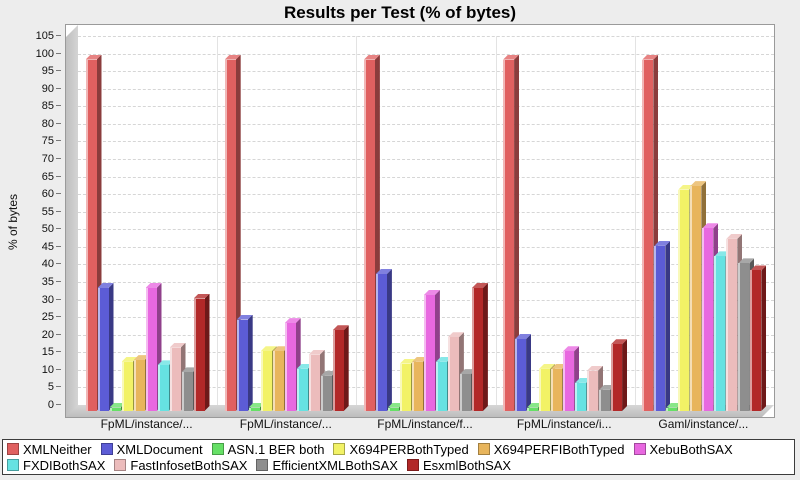 This screenshot has width=800, height=480. What do you see at coordinates (559, 449) in the screenshot?
I see `legend-label: X694PERFIBothTyped` at bounding box center [559, 449].